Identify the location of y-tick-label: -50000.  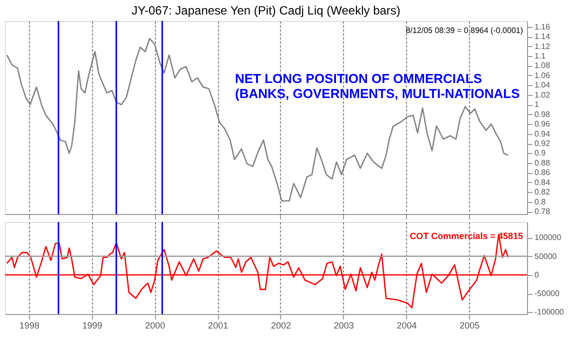
(547, 293).